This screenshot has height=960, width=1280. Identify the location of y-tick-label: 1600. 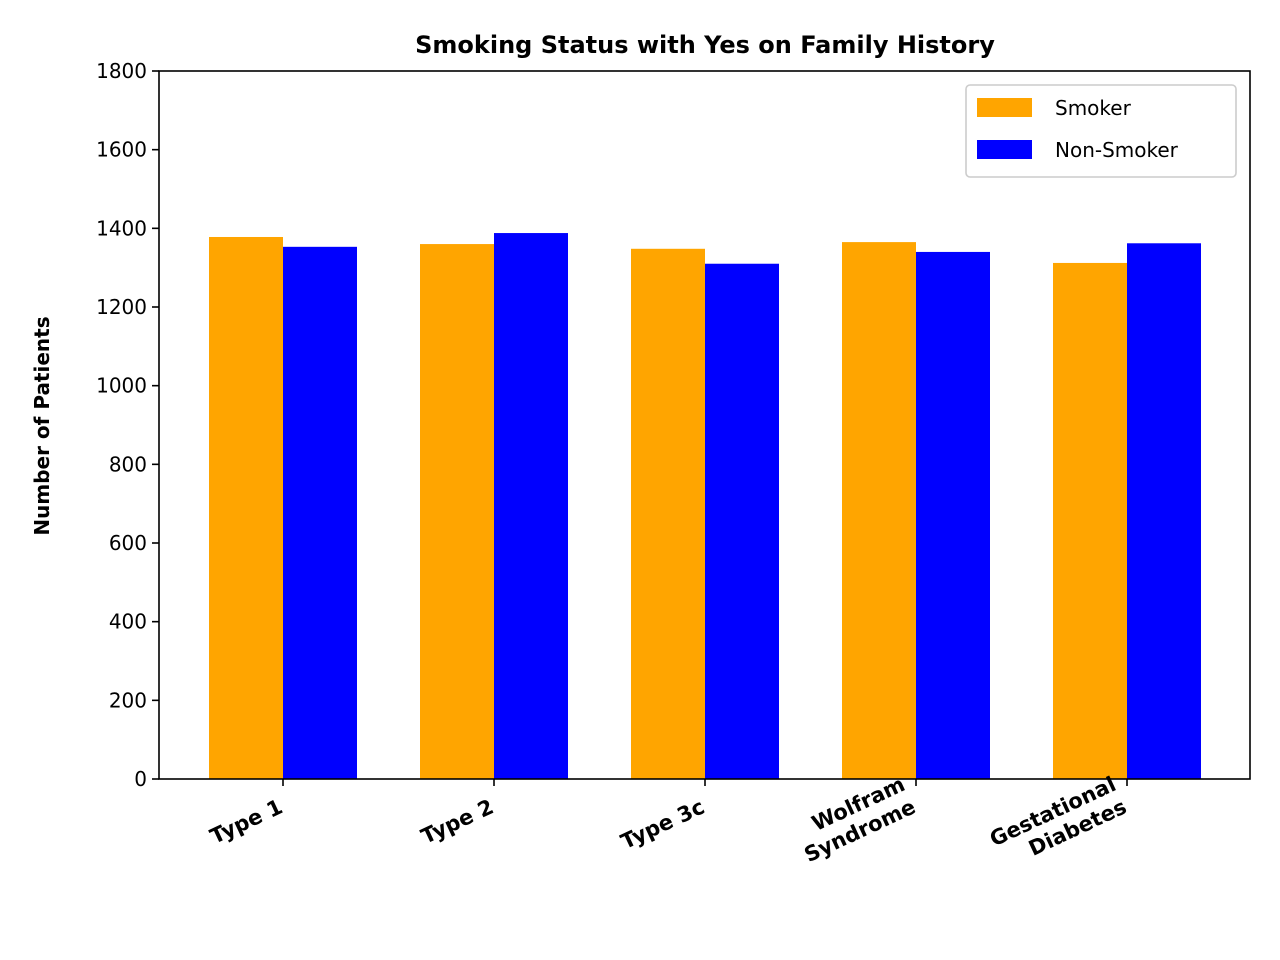
(121, 150).